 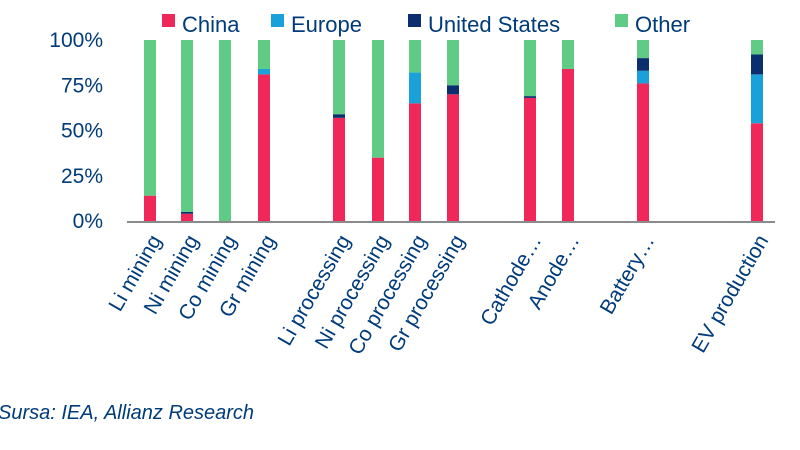 What do you see at coordinates (621, 20) in the screenshot?
I see `legend-swatch-other` at bounding box center [621, 20].